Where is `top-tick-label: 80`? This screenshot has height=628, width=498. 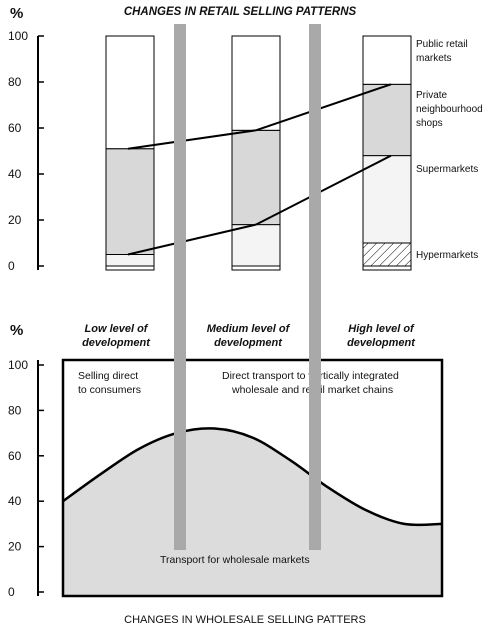 top-tick-label: 80 is located at coordinates (15, 82).